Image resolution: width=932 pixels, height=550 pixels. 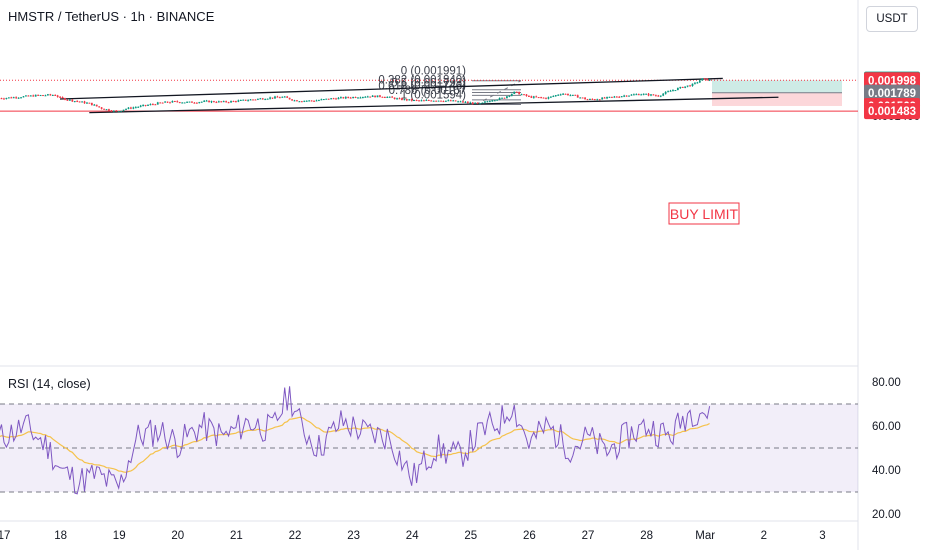 I want to click on rsi-tick-label: 40.00, so click(x=886, y=471).